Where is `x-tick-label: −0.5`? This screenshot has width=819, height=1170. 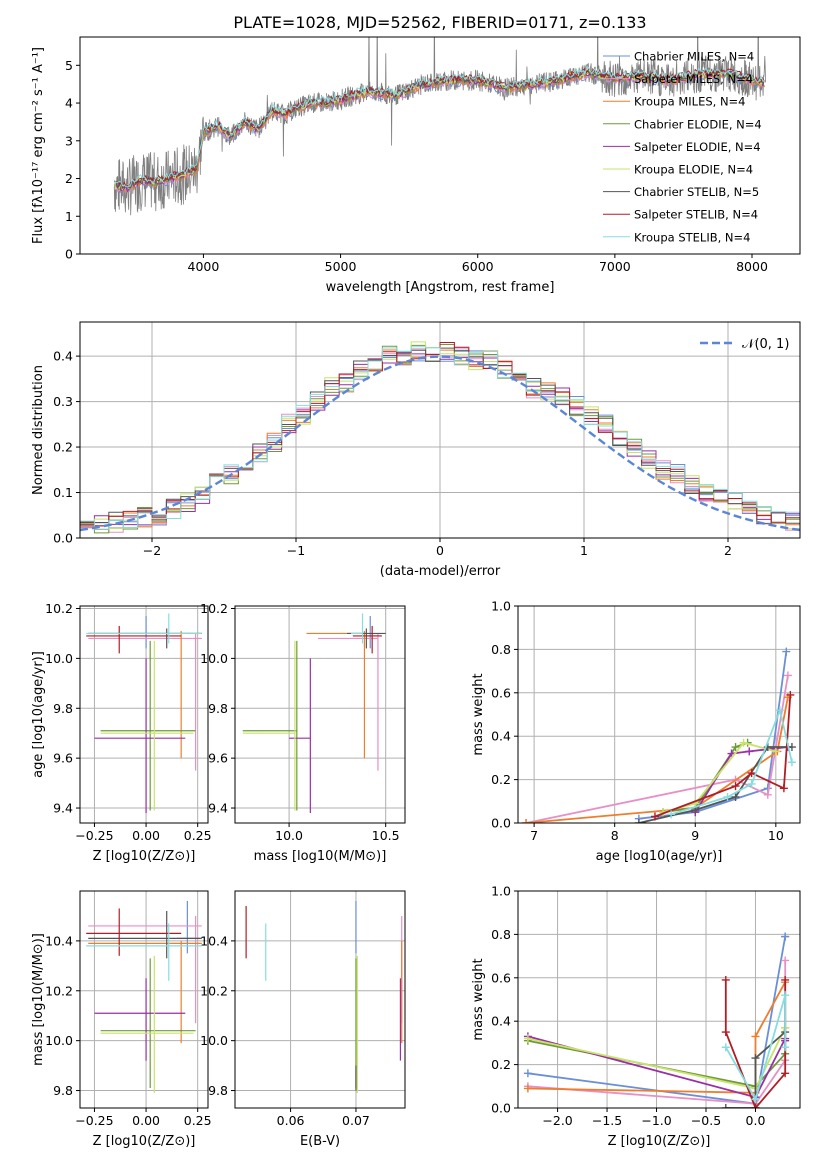 x-tick-label: −0.5 is located at coordinates (706, 1120).